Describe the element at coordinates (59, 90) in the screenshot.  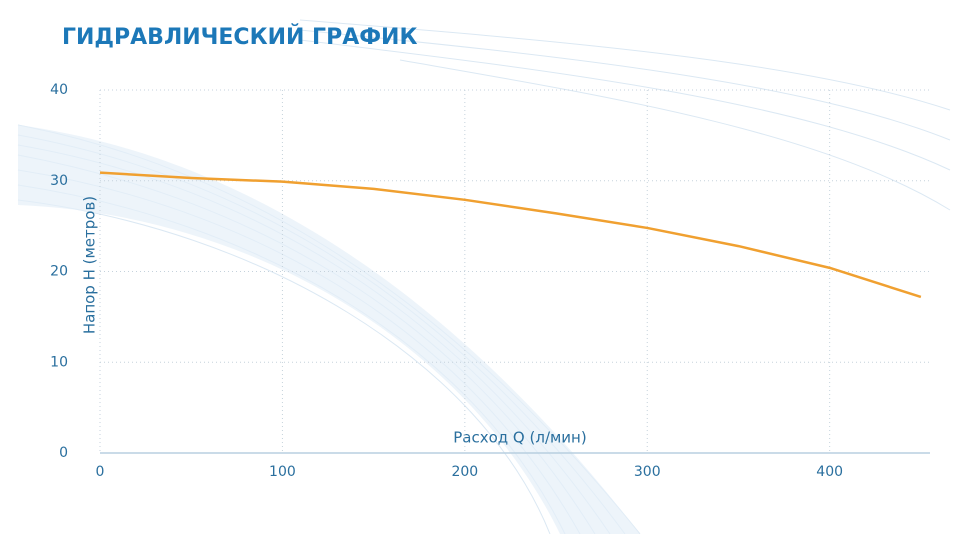
I see `y-tick-label: 40` at that location.